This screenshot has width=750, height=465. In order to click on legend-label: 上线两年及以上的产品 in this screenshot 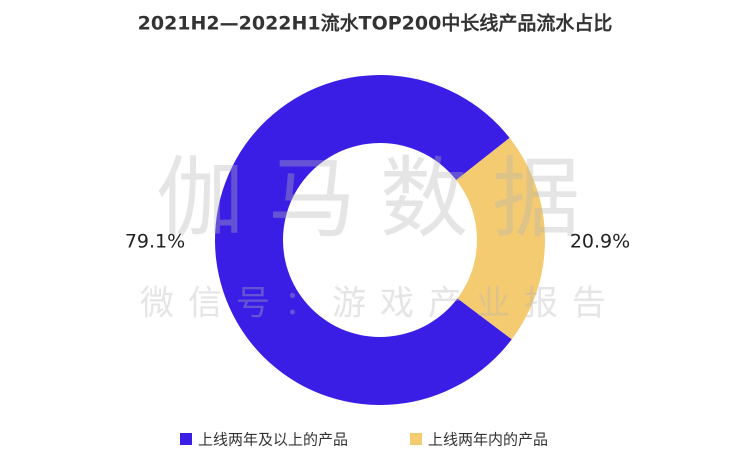, I will do `click(273, 440)`.